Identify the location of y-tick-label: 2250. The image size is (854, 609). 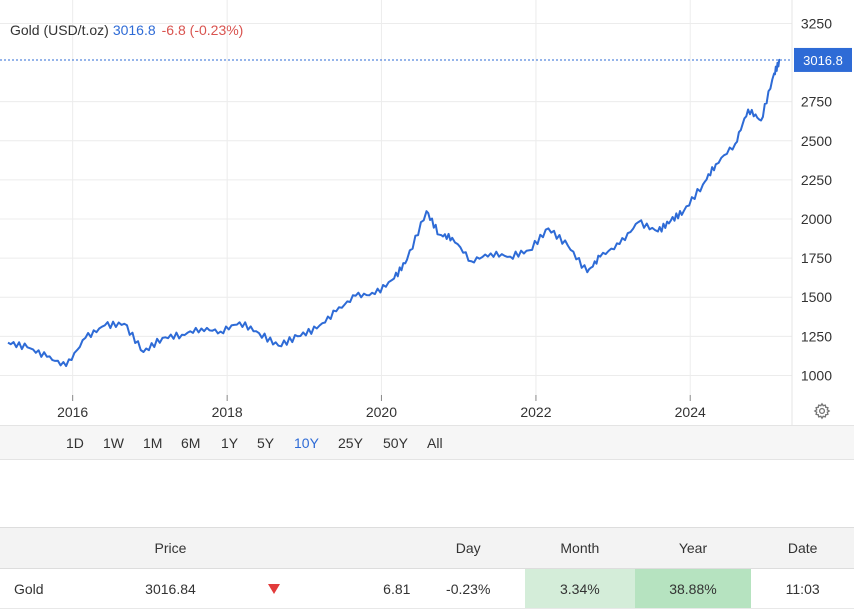
(816, 180).